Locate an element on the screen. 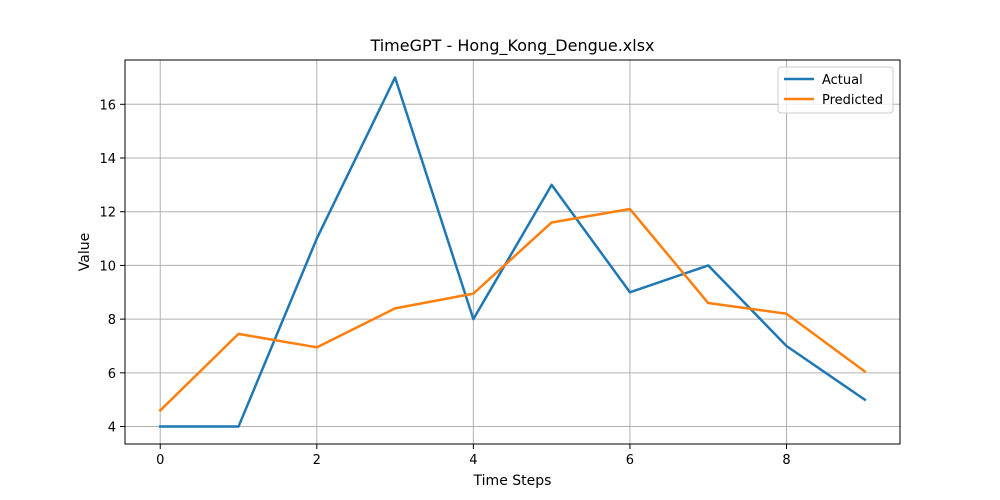 Image resolution: width=1000 pixels, height=500 pixels. x-tick-label: 0 is located at coordinates (160, 460).